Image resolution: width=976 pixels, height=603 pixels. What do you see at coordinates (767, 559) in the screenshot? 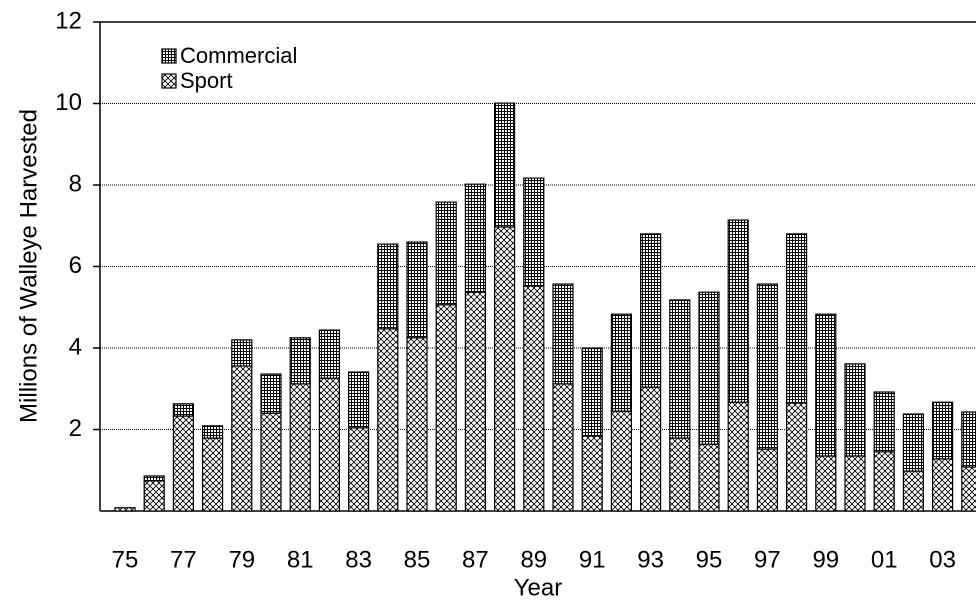
I see `x-tick-label: 97` at bounding box center [767, 559].